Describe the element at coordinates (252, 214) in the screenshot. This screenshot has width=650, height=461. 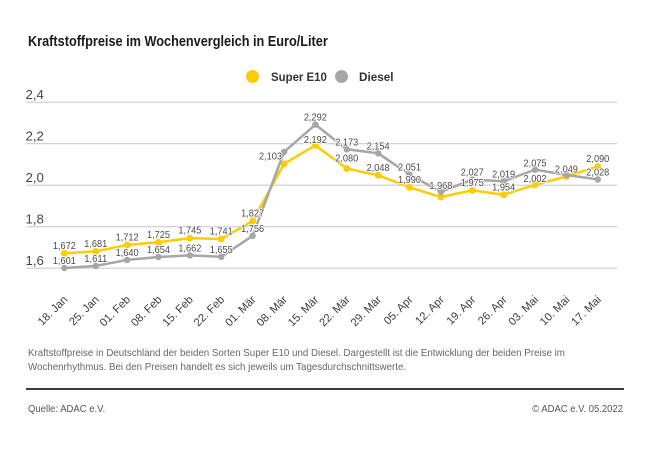
I see `svg-text: 1,827` at that location.